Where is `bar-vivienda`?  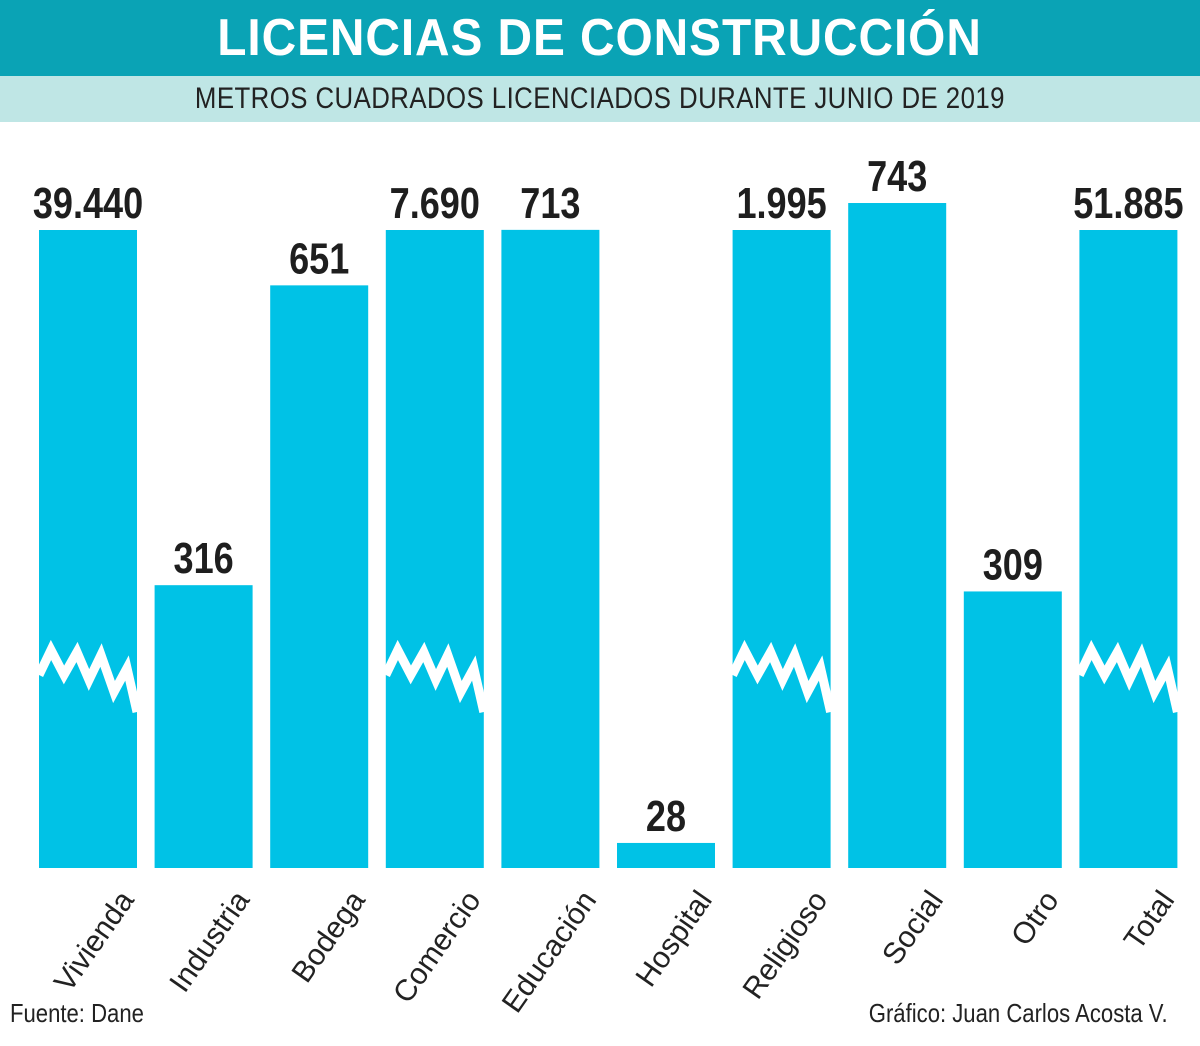
bar-vivienda is located at coordinates (88, 549).